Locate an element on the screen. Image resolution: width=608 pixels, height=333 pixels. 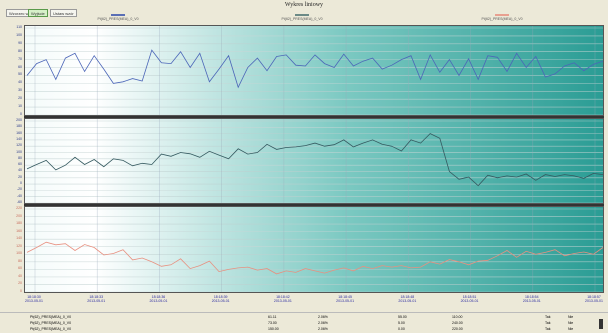
x-tick-label: 18:18:36 2013-05-01 is located at coordinates (158, 299).